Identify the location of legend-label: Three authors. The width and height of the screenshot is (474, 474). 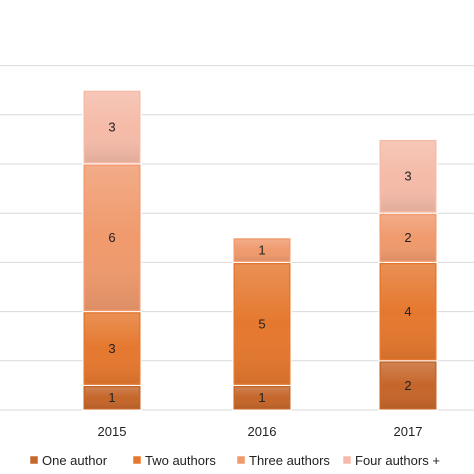
(289, 460).